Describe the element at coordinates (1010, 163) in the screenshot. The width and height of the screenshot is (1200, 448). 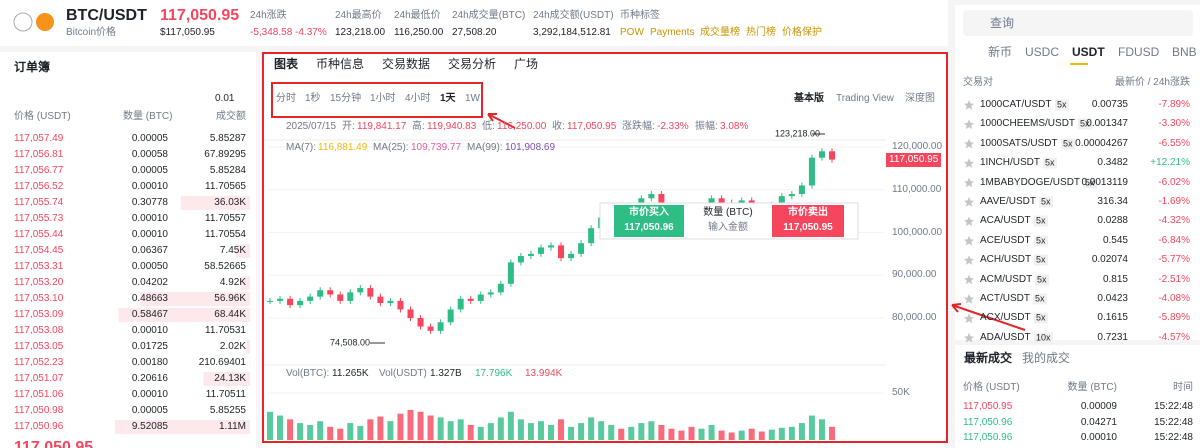
I see `pair-name: 1INCH/USDT` at that location.